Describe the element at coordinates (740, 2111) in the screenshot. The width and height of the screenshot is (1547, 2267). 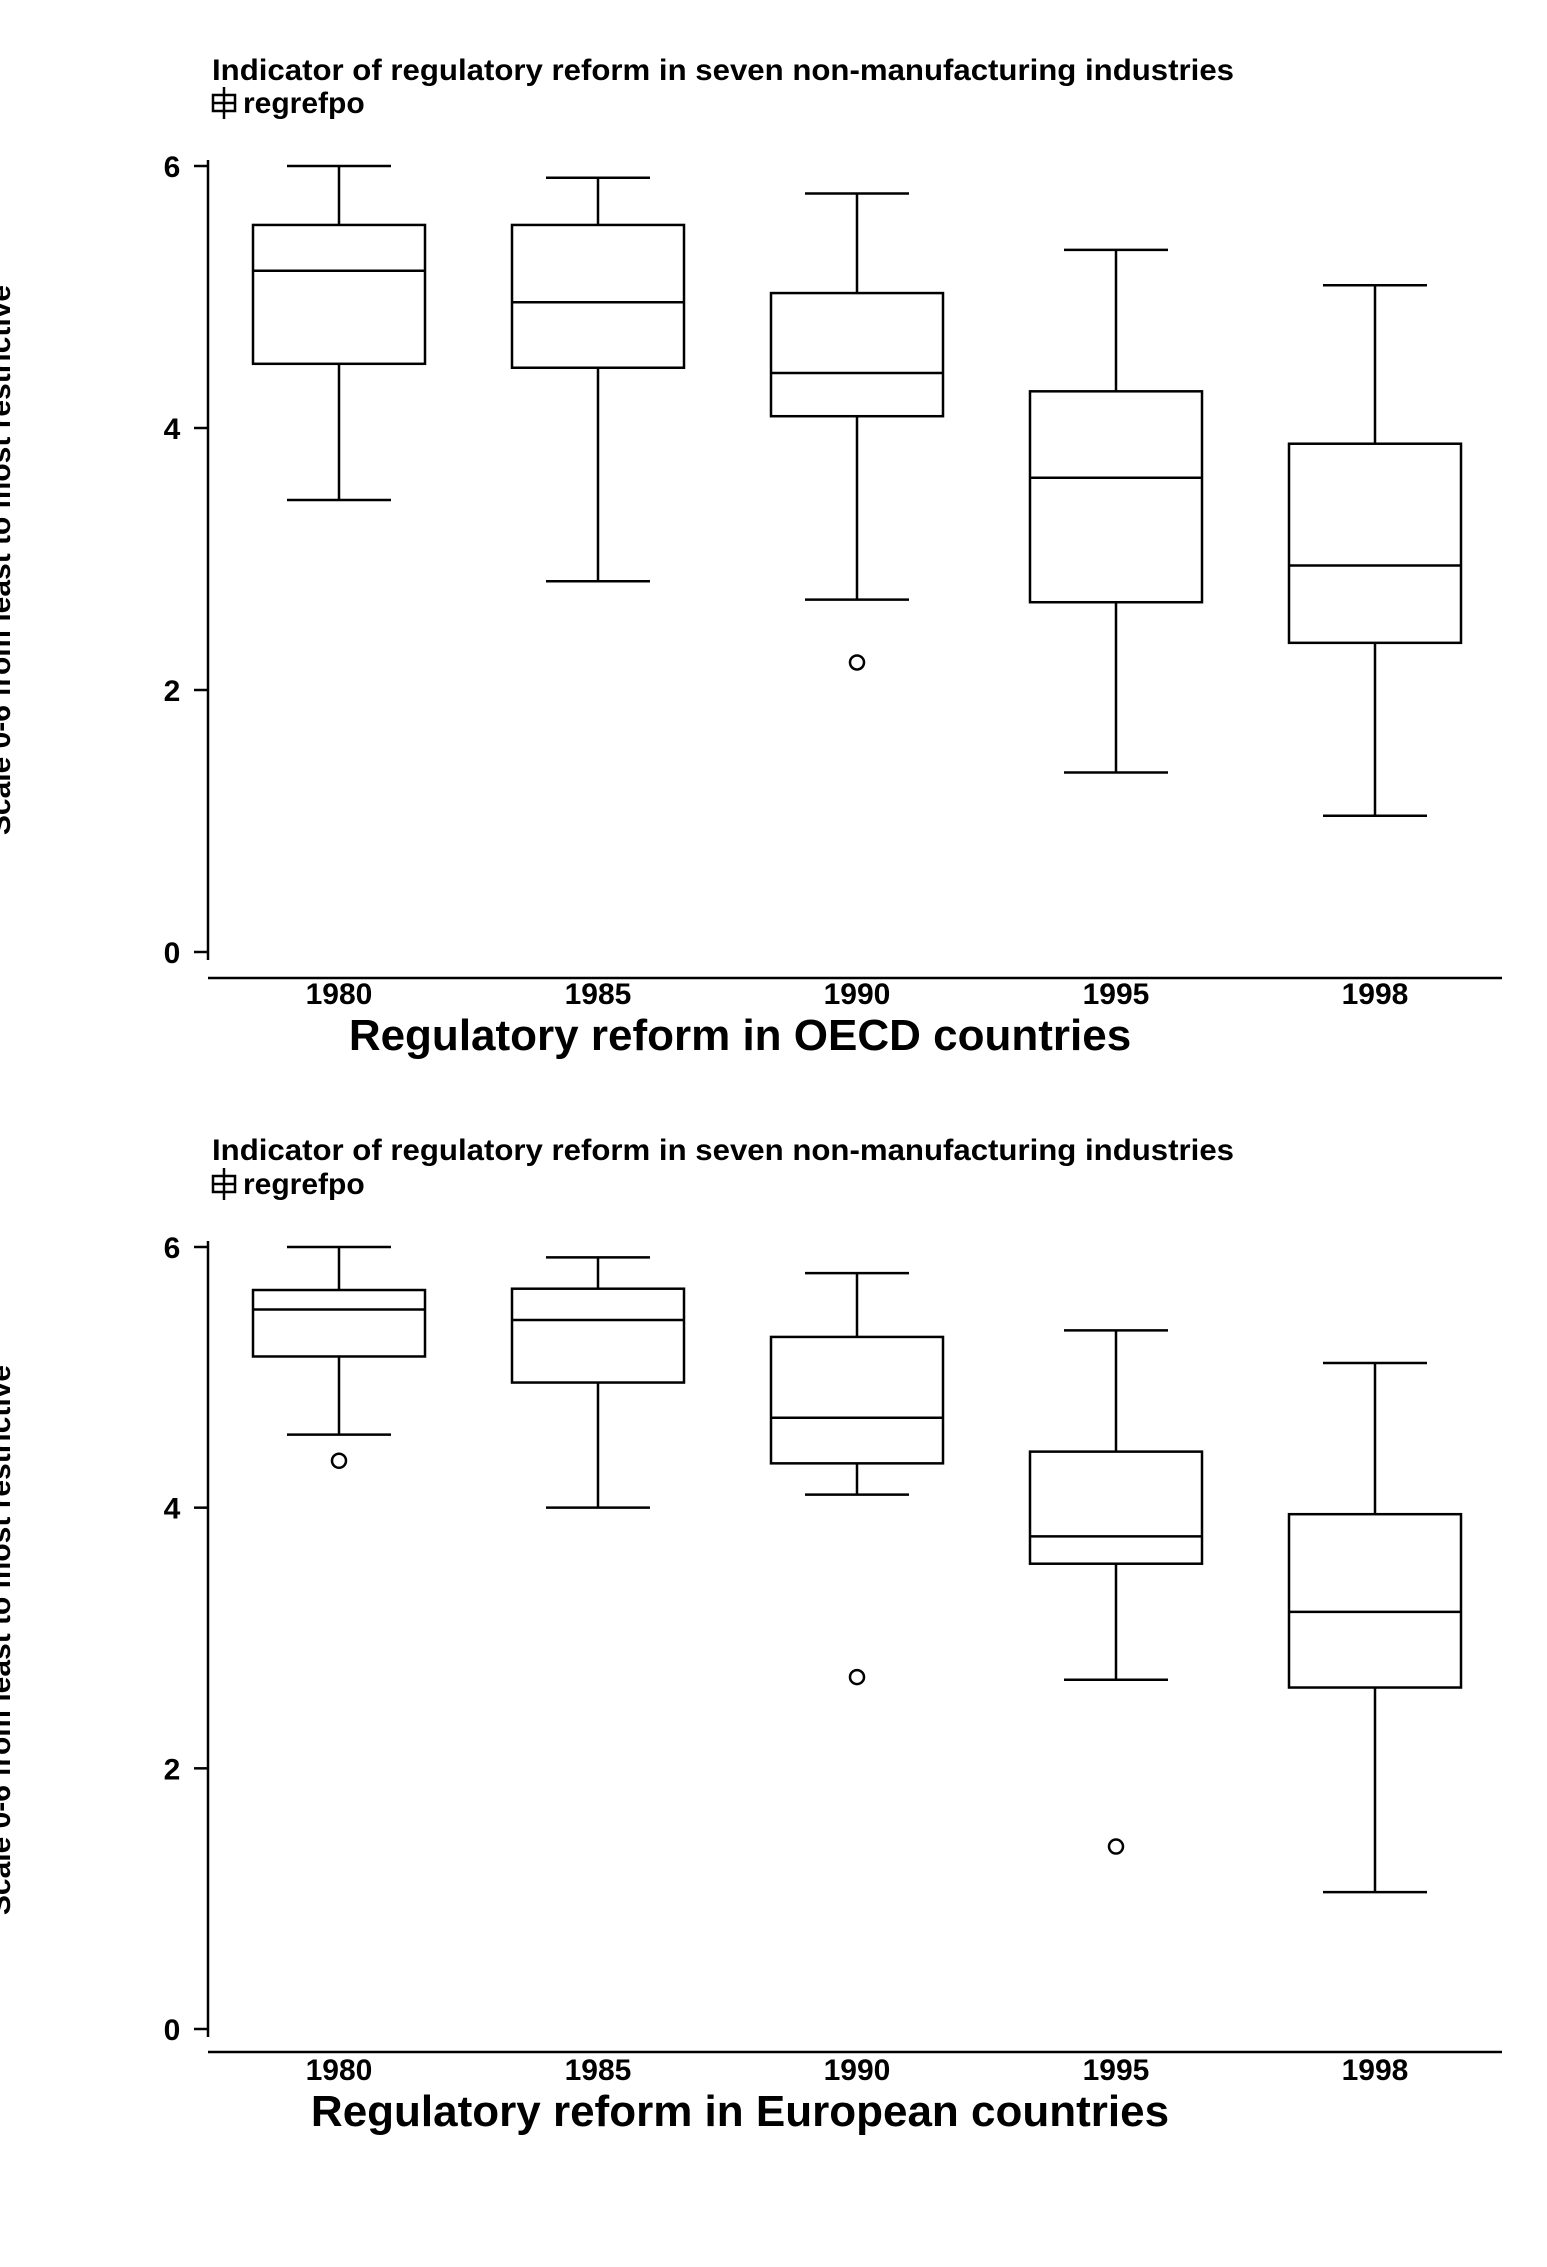
I see `x-axis-label: Regulatory reform in European countries` at that location.